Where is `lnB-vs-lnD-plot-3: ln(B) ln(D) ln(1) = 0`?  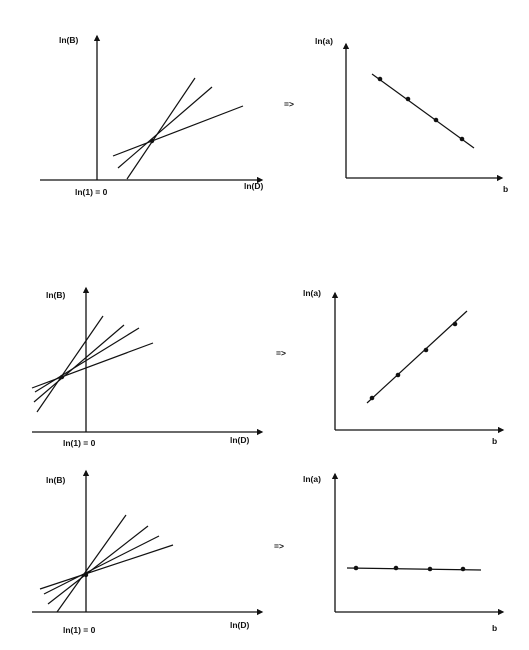
lnB-vs-lnD-plot-3: ln(B) ln(D) ln(1) = 0 is located at coordinates (148, 552).